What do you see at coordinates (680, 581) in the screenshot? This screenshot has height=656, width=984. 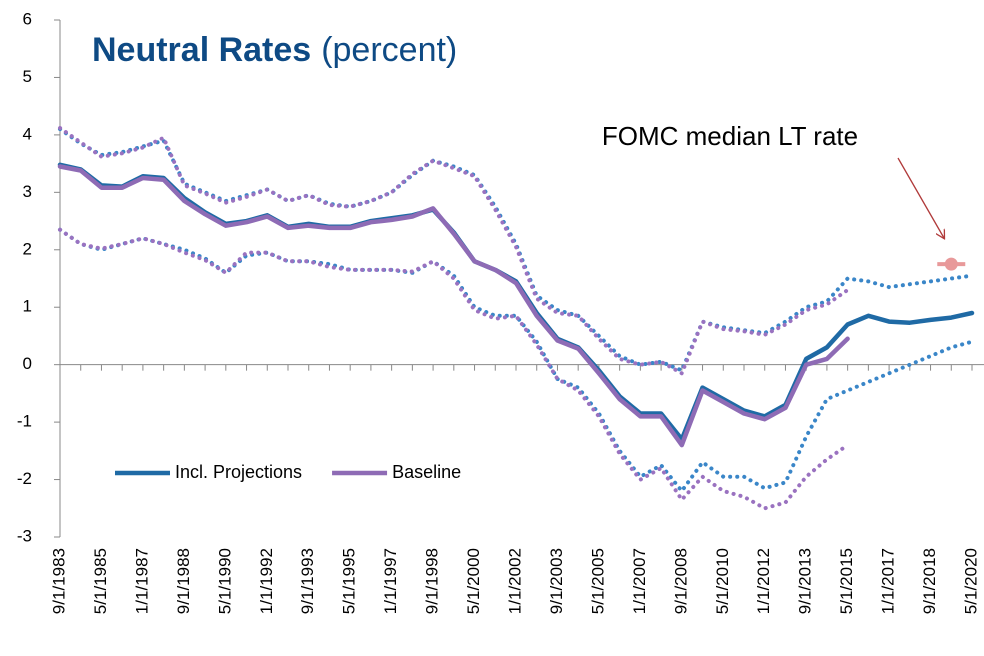 I see `x-tick-label: 9/1/2008` at bounding box center [680, 581].